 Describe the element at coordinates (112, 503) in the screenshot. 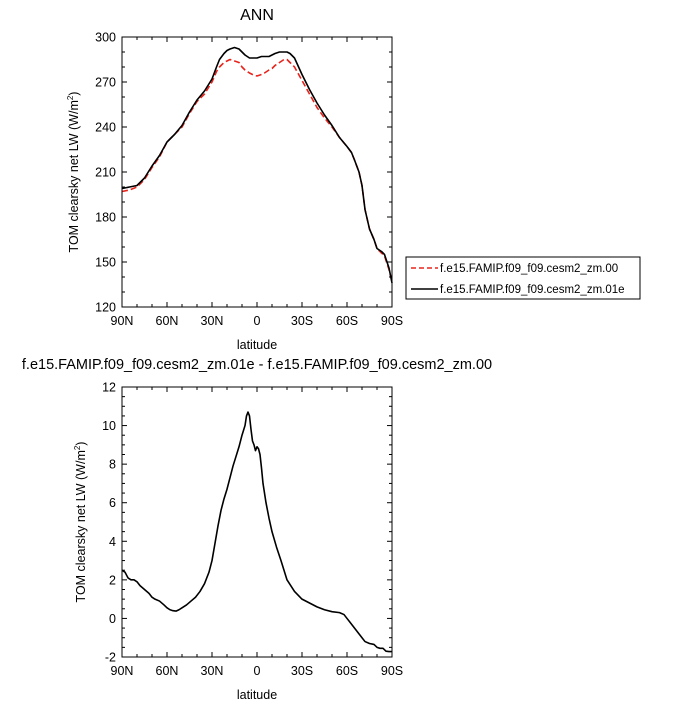

I see `bottom-y-tick-label: 6` at that location.